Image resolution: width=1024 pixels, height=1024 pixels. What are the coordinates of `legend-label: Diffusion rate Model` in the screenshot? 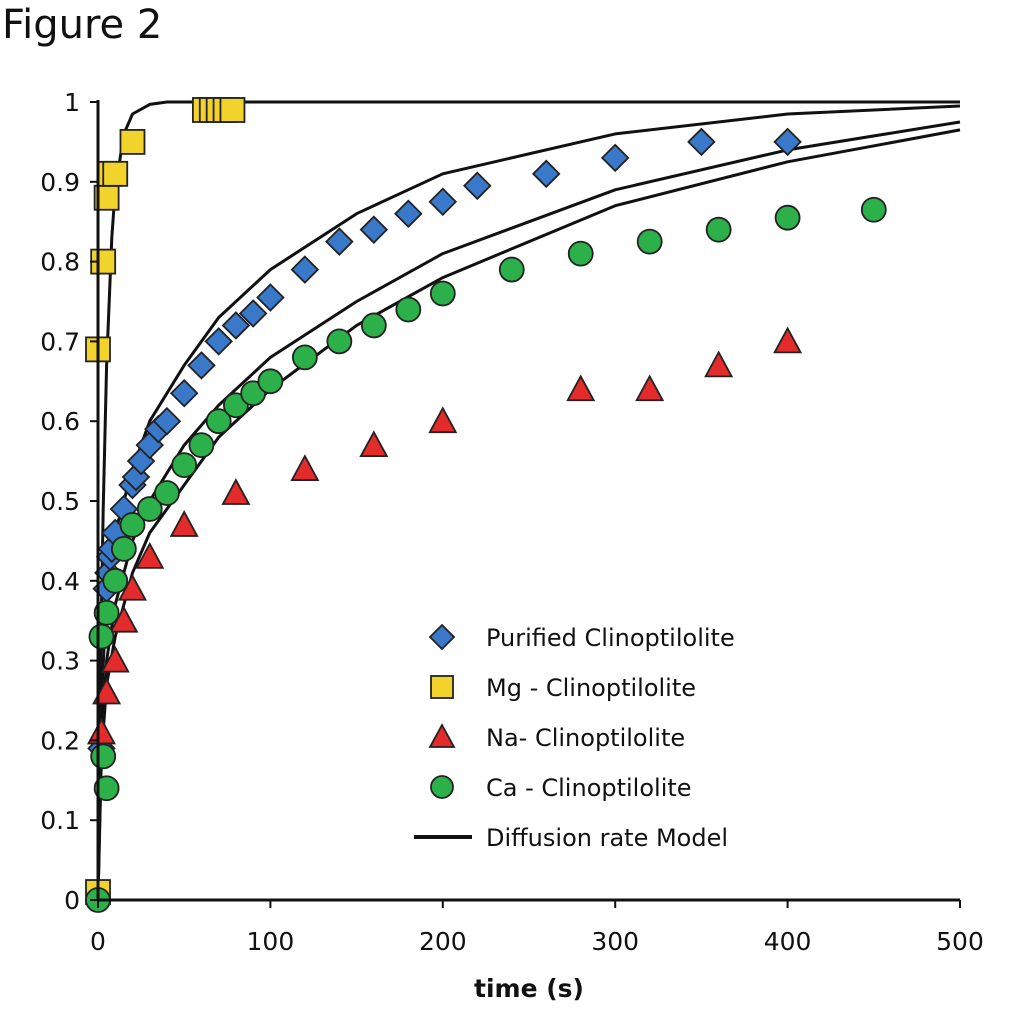 It's located at (607, 838).